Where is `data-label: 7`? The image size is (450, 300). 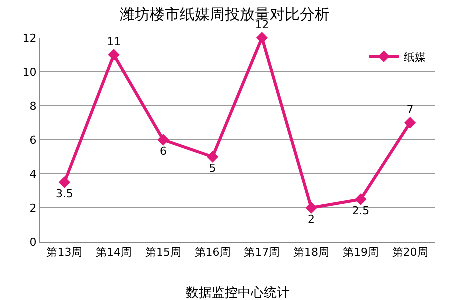 data-label: 7 is located at coordinates (410, 110).